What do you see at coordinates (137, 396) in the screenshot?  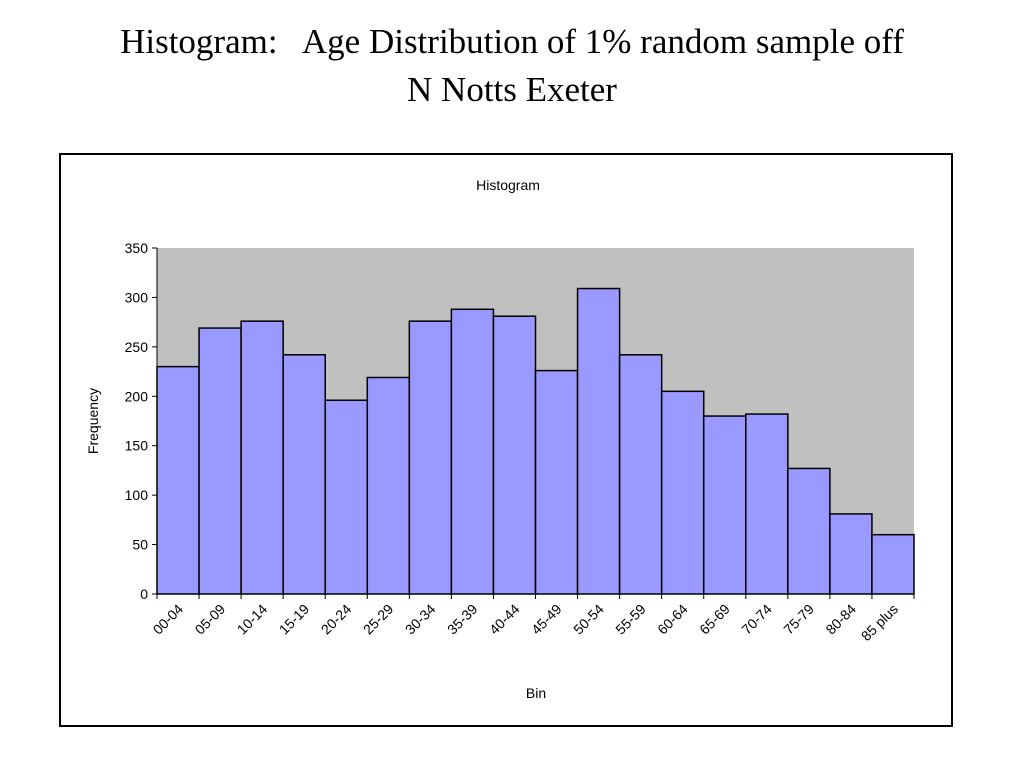 I see `y-tick-label: 200` at bounding box center [137, 396].